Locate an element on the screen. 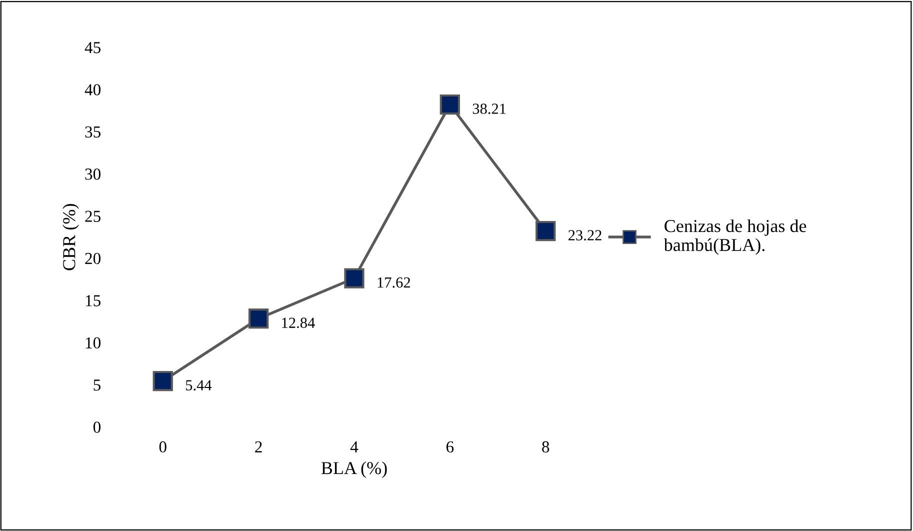  data-label: 17.62 is located at coordinates (394, 282).